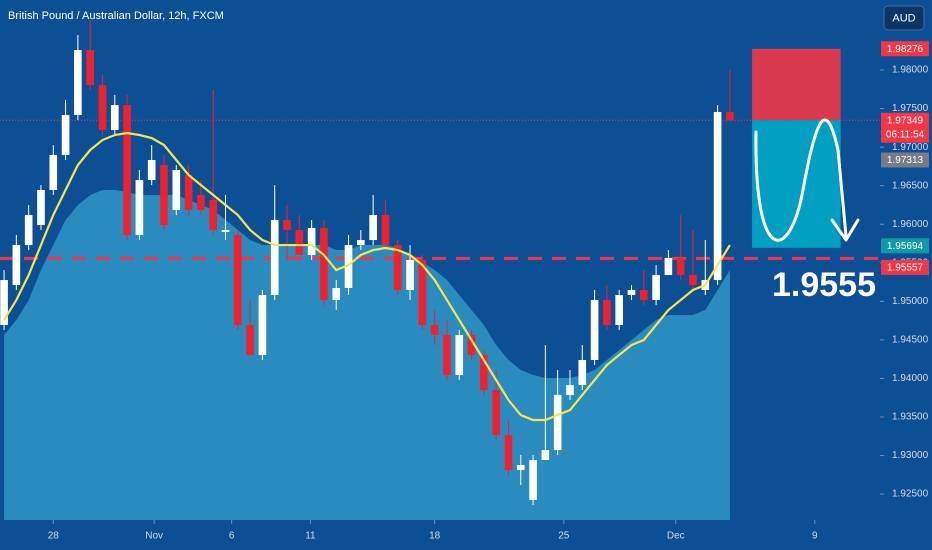 This screenshot has width=932, height=550. What do you see at coordinates (232, 536) in the screenshot?
I see `x-tick-label: 6` at bounding box center [232, 536].